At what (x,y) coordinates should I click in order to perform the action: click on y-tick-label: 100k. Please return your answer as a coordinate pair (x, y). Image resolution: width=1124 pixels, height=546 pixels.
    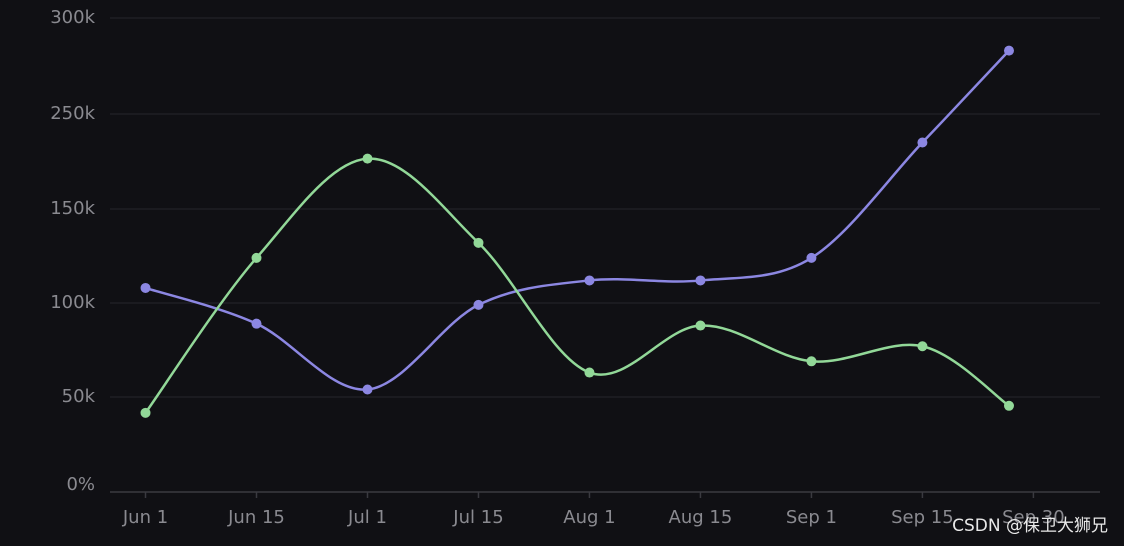
    Looking at the image, I should click on (72, 302).